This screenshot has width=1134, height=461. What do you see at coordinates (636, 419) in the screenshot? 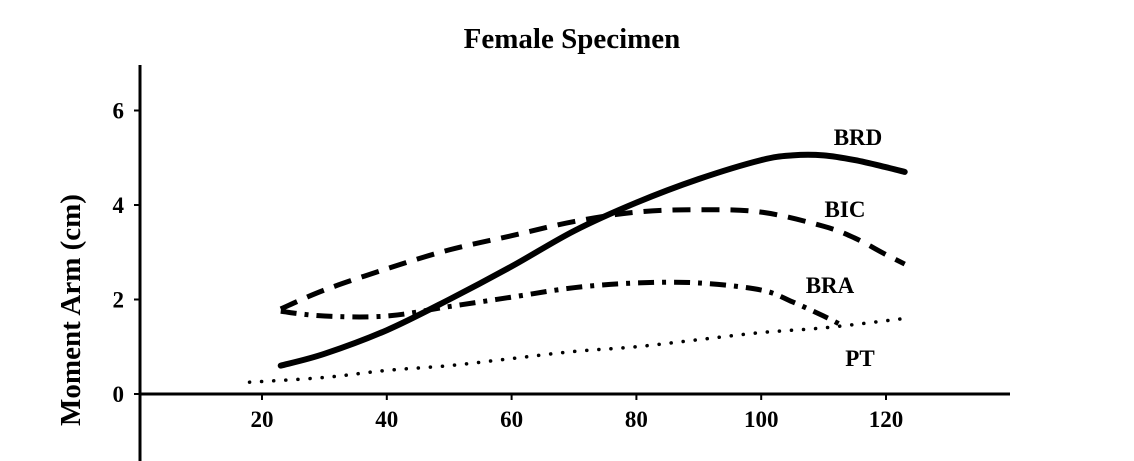
I see `x-tick-label: 80` at bounding box center [636, 419].